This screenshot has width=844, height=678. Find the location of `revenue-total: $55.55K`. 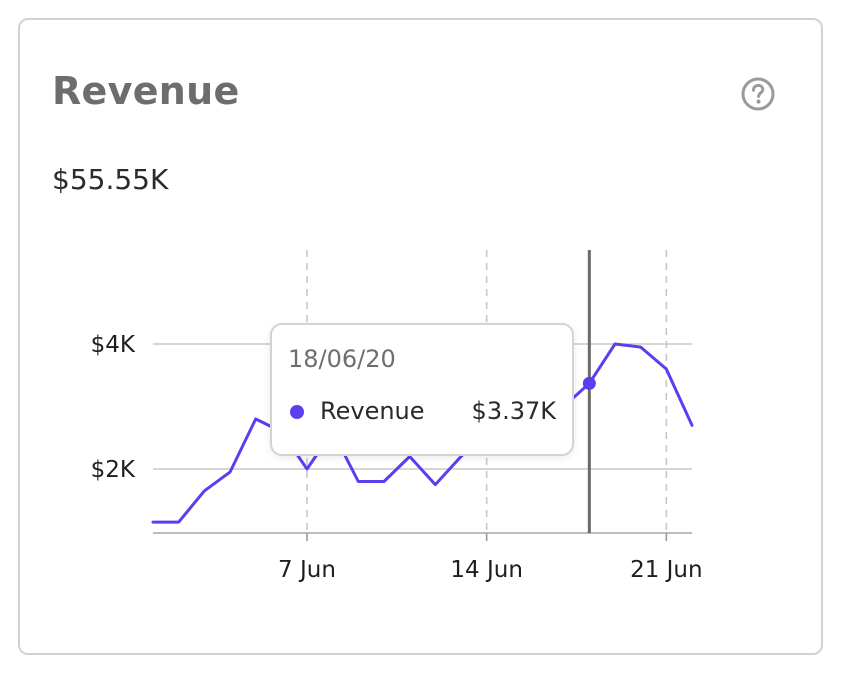

revenue-total: $55.55K is located at coordinates (110, 179).